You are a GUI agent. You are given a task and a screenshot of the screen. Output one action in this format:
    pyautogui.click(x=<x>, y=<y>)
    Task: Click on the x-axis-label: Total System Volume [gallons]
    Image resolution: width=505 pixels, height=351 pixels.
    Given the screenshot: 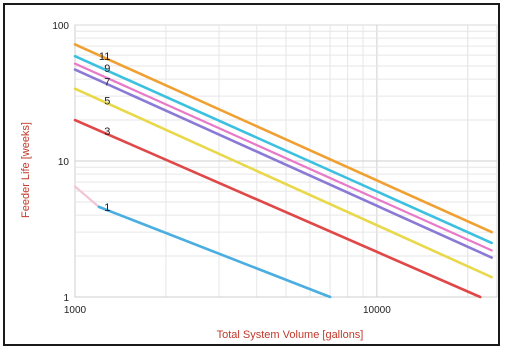 What is the action you would take?
    pyautogui.click(x=290, y=335)
    